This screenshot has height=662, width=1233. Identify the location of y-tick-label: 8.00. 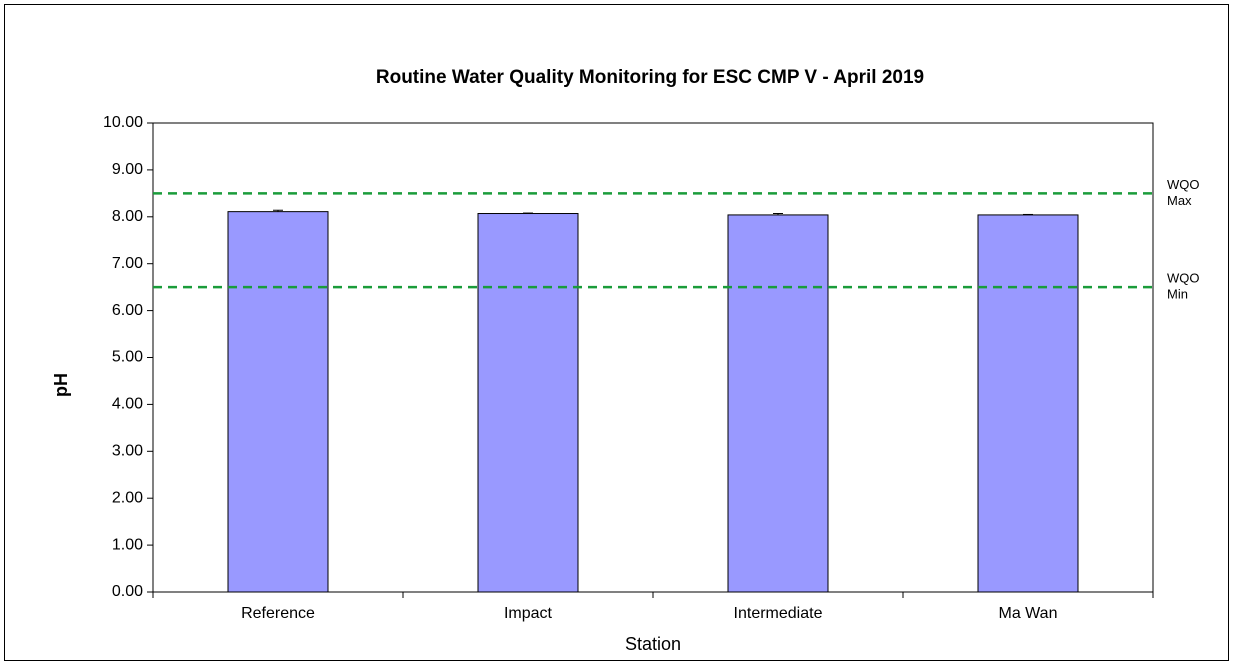
(127, 216).